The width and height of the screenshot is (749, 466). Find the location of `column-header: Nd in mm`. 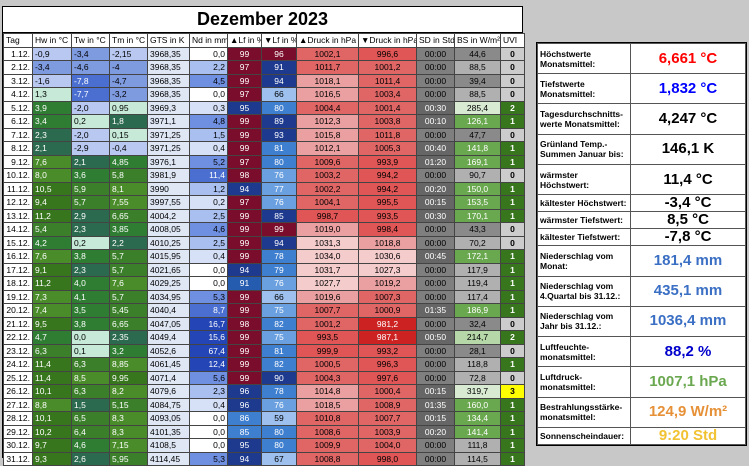

column-header: Nd in mm is located at coordinates (208, 40).